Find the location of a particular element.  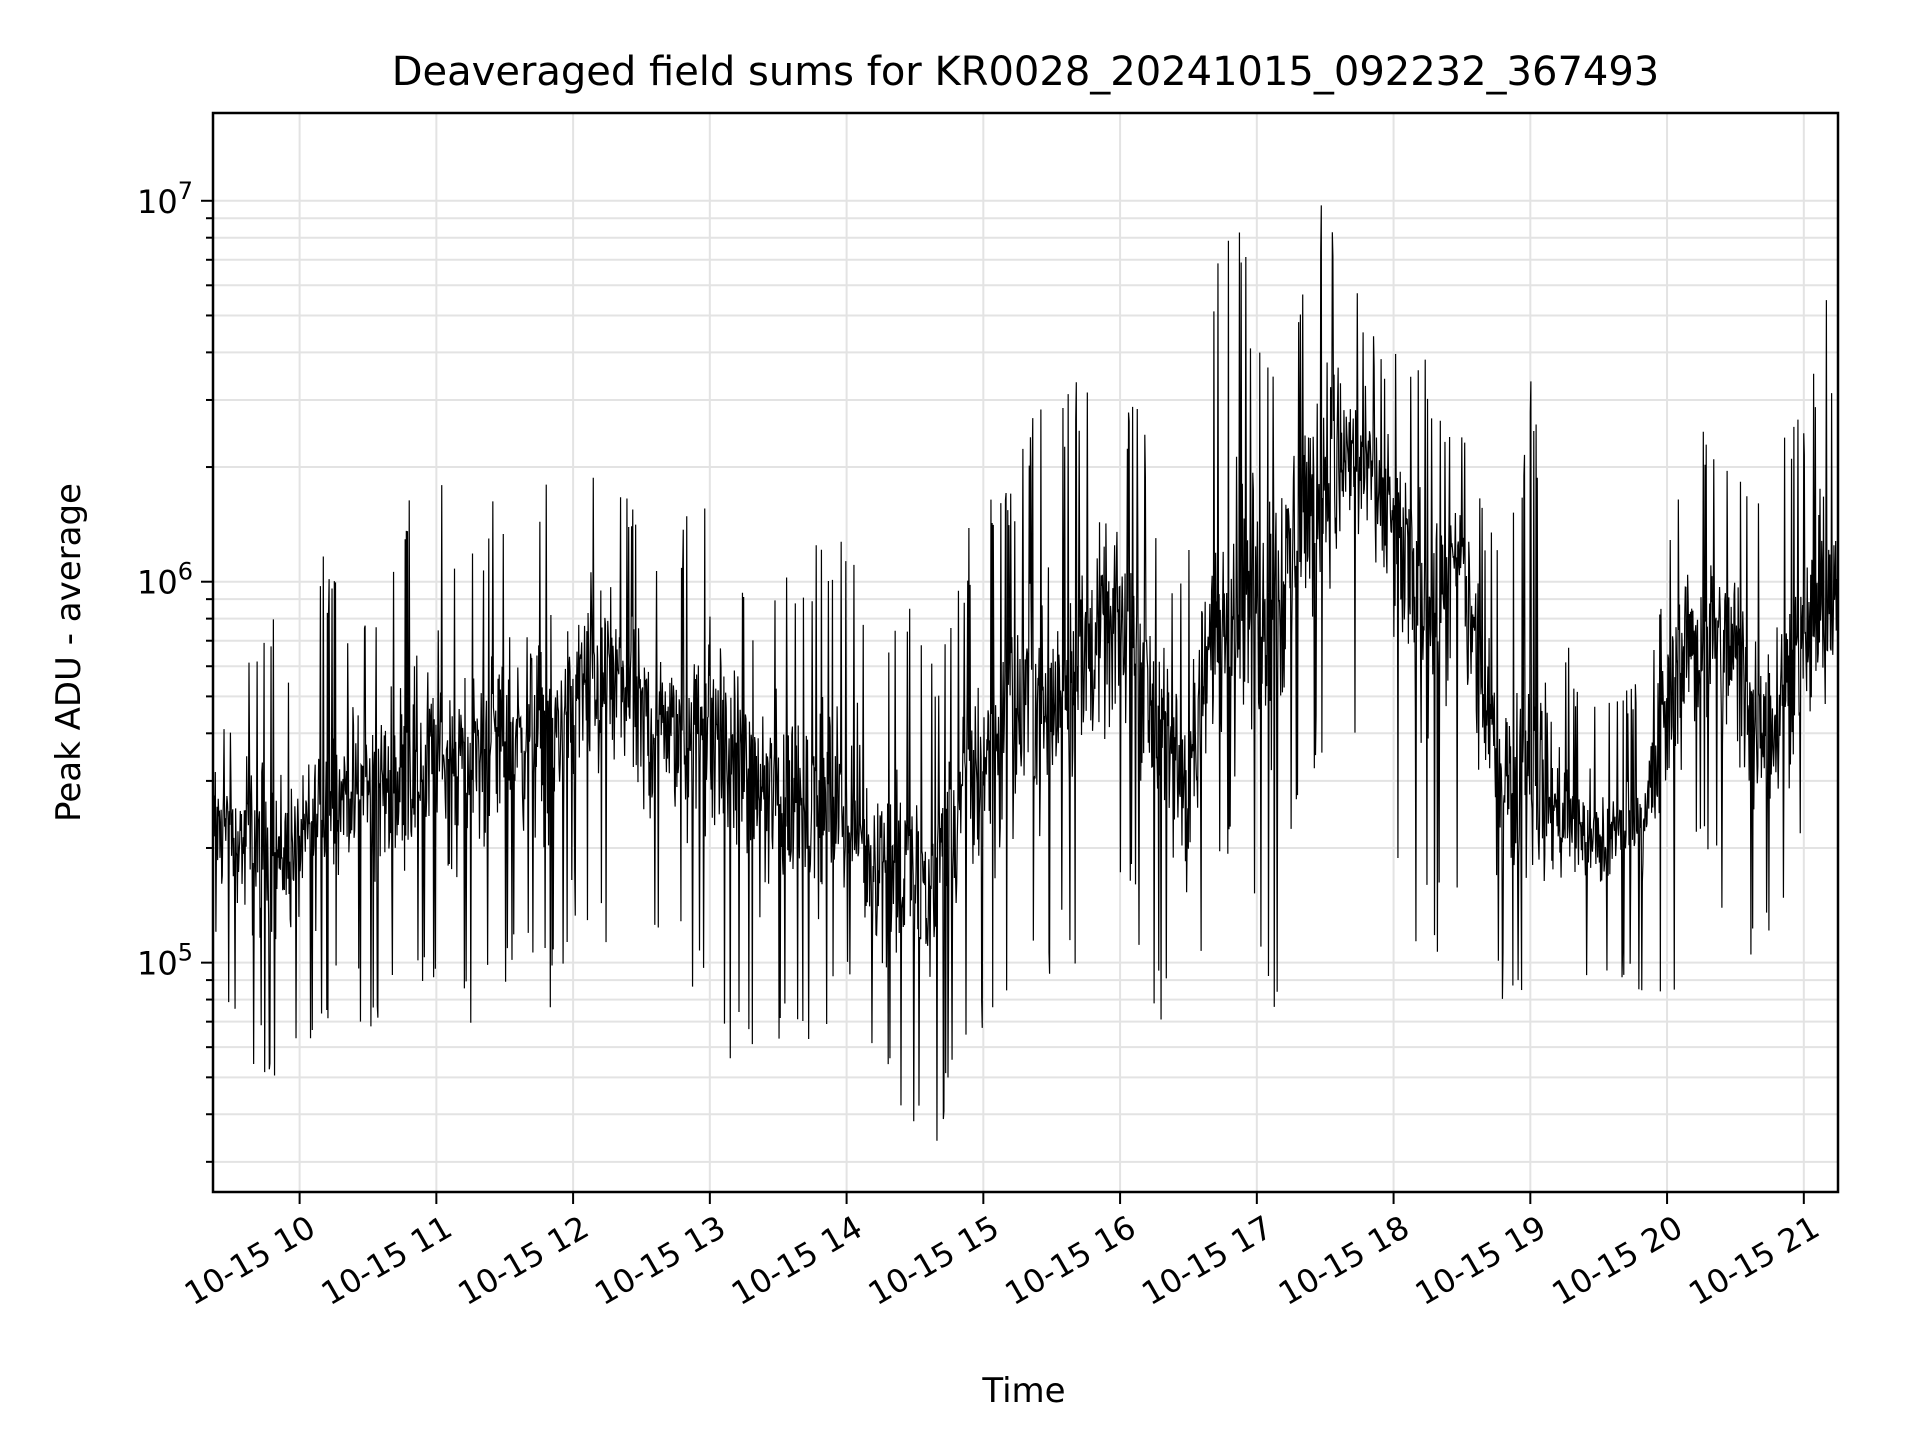

y-tick-label: 10⁷ is located at coordinates (165, 199).